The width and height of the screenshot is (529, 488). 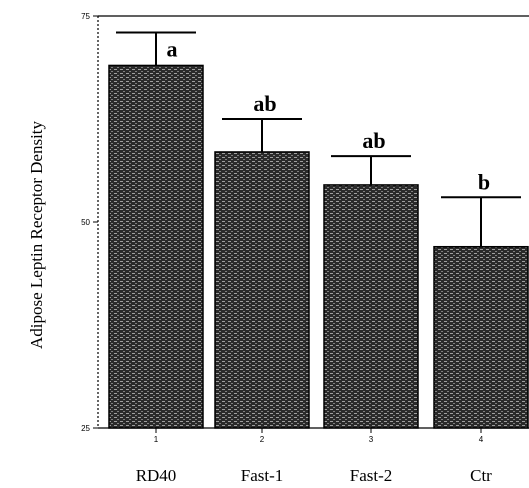 What do you see at coordinates (262, 475) in the screenshot?
I see `category-label-fast-1: Fast-1` at bounding box center [262, 475].